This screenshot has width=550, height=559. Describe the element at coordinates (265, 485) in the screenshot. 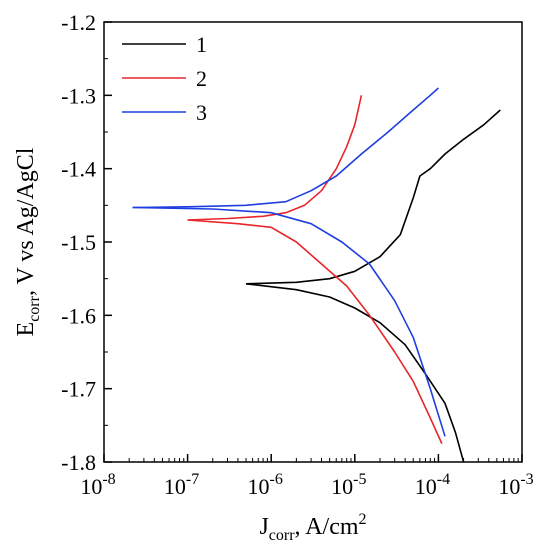

I see `x-tick-label: 10⁻⁶` at that location.